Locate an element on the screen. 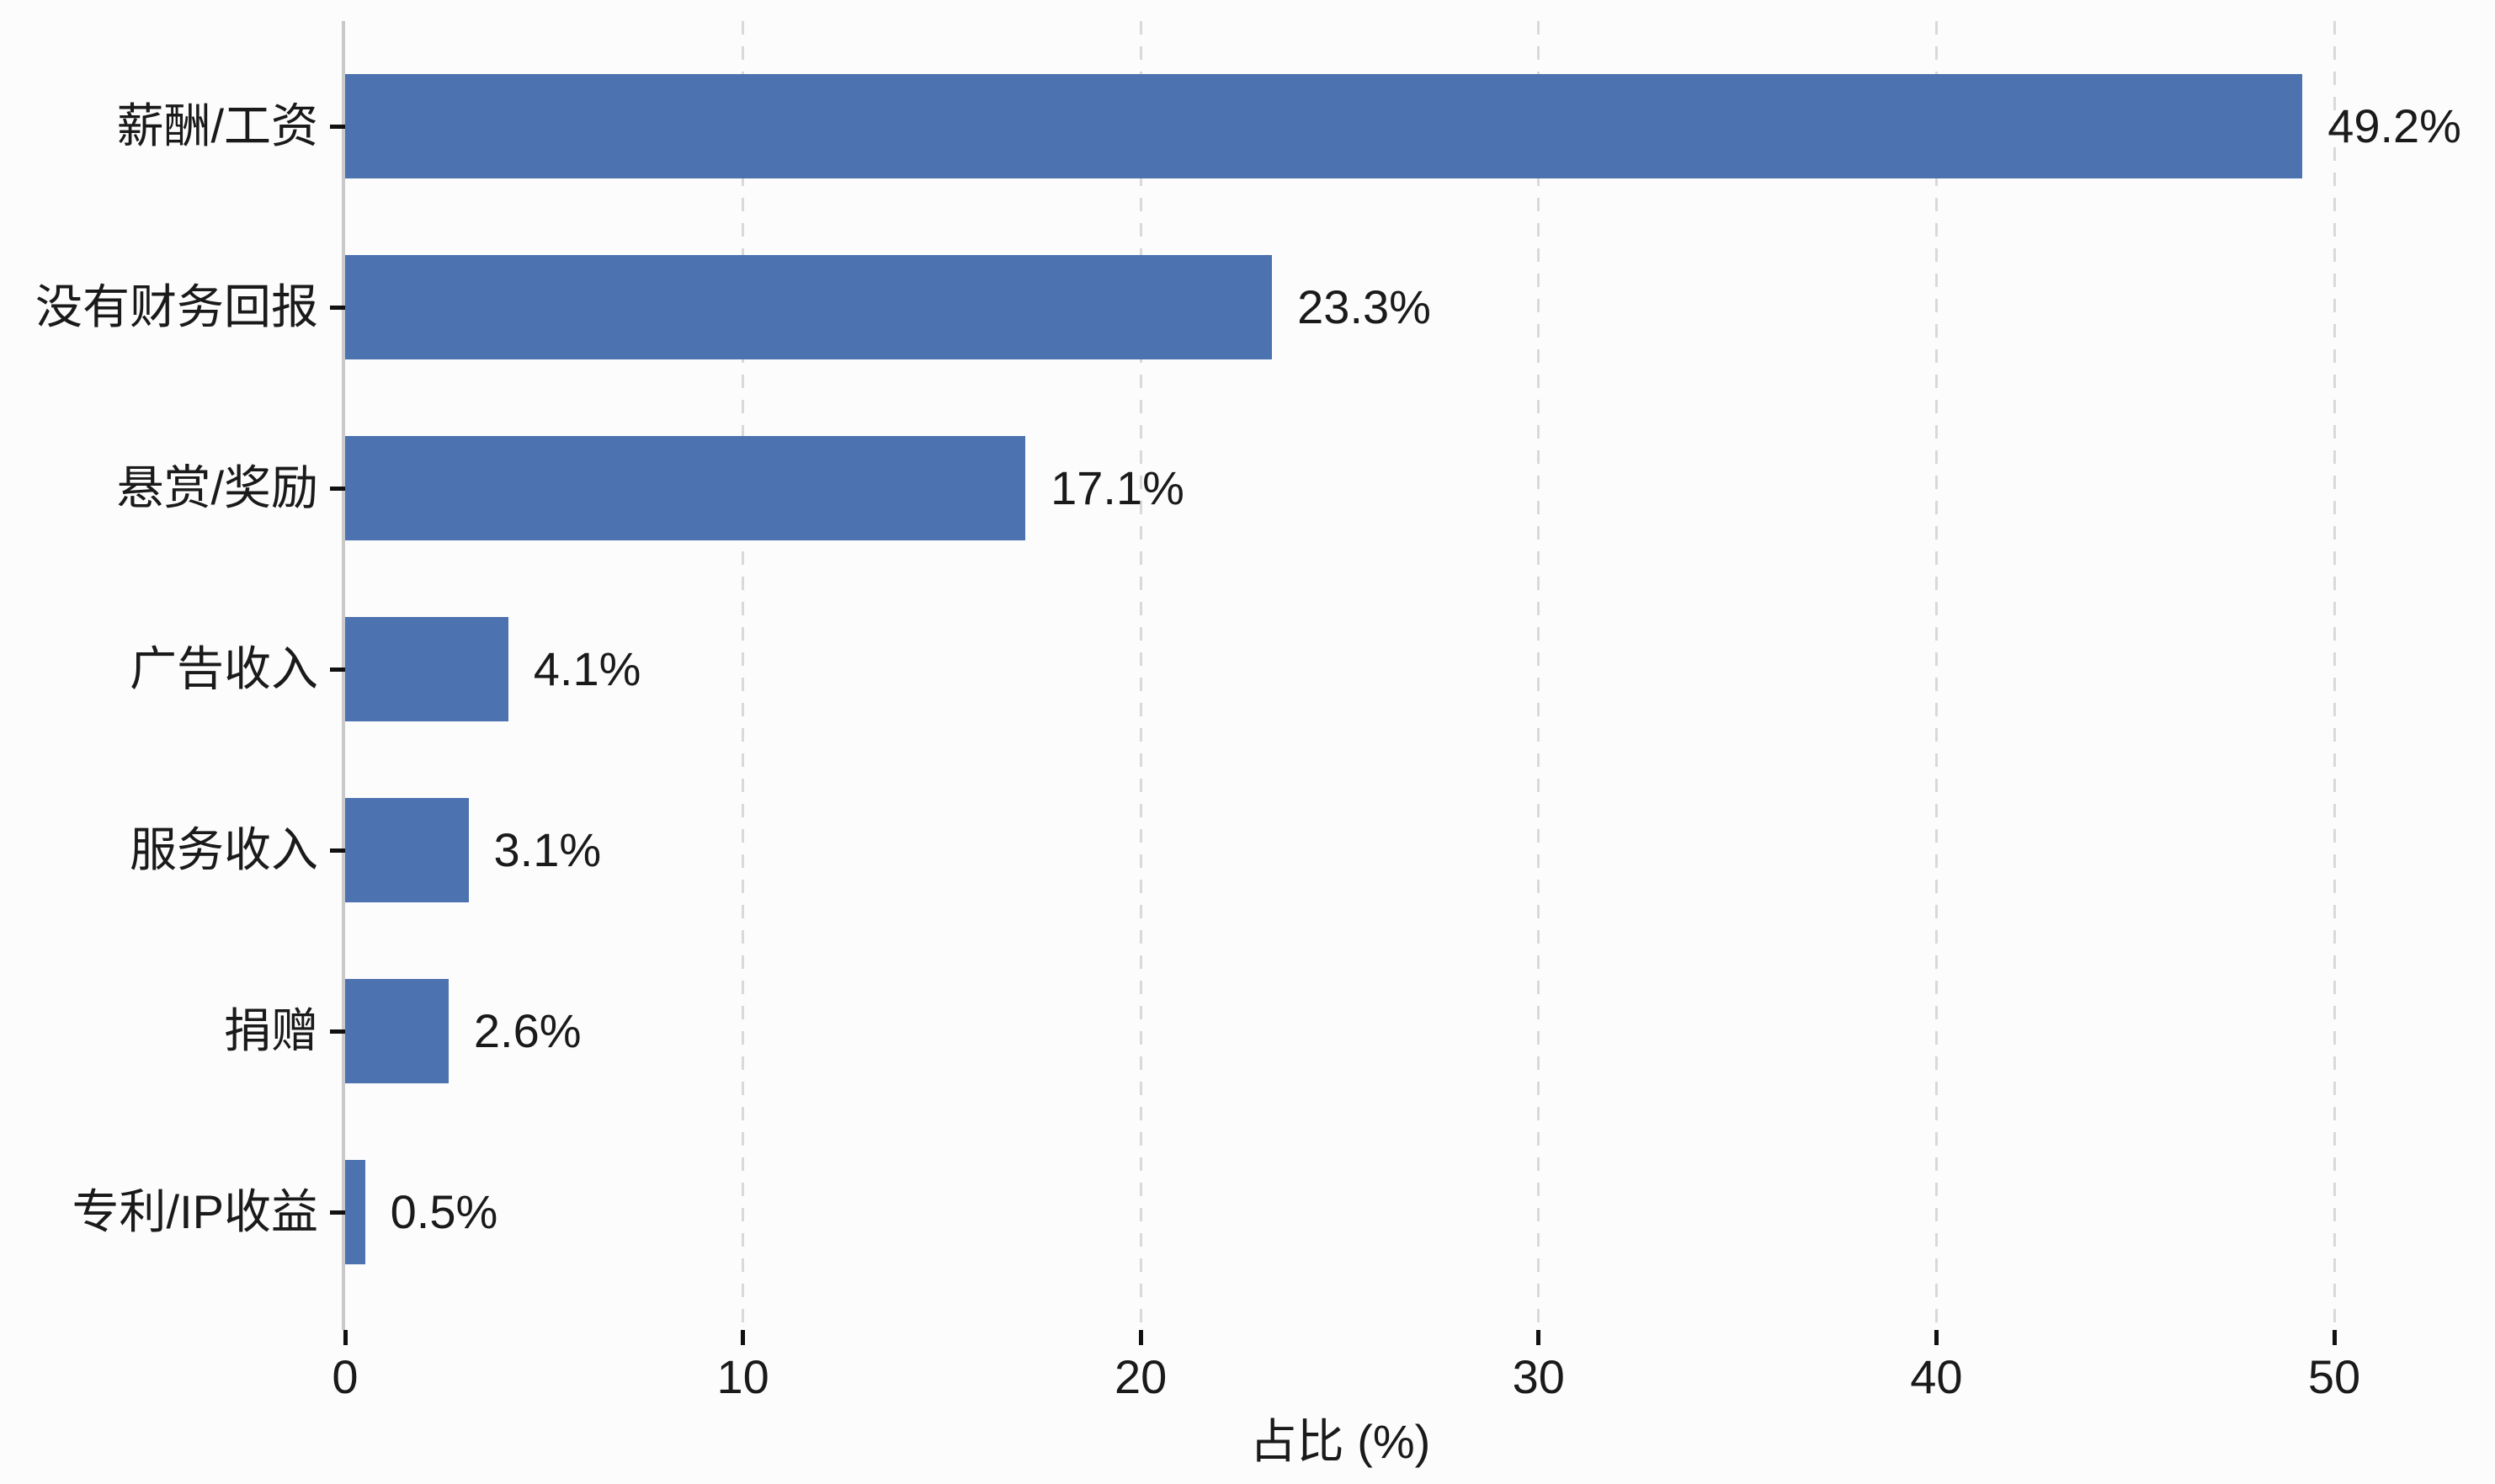 The image size is (2495, 1484). x-axis-tick-label: 40 is located at coordinates (1936, 1376).